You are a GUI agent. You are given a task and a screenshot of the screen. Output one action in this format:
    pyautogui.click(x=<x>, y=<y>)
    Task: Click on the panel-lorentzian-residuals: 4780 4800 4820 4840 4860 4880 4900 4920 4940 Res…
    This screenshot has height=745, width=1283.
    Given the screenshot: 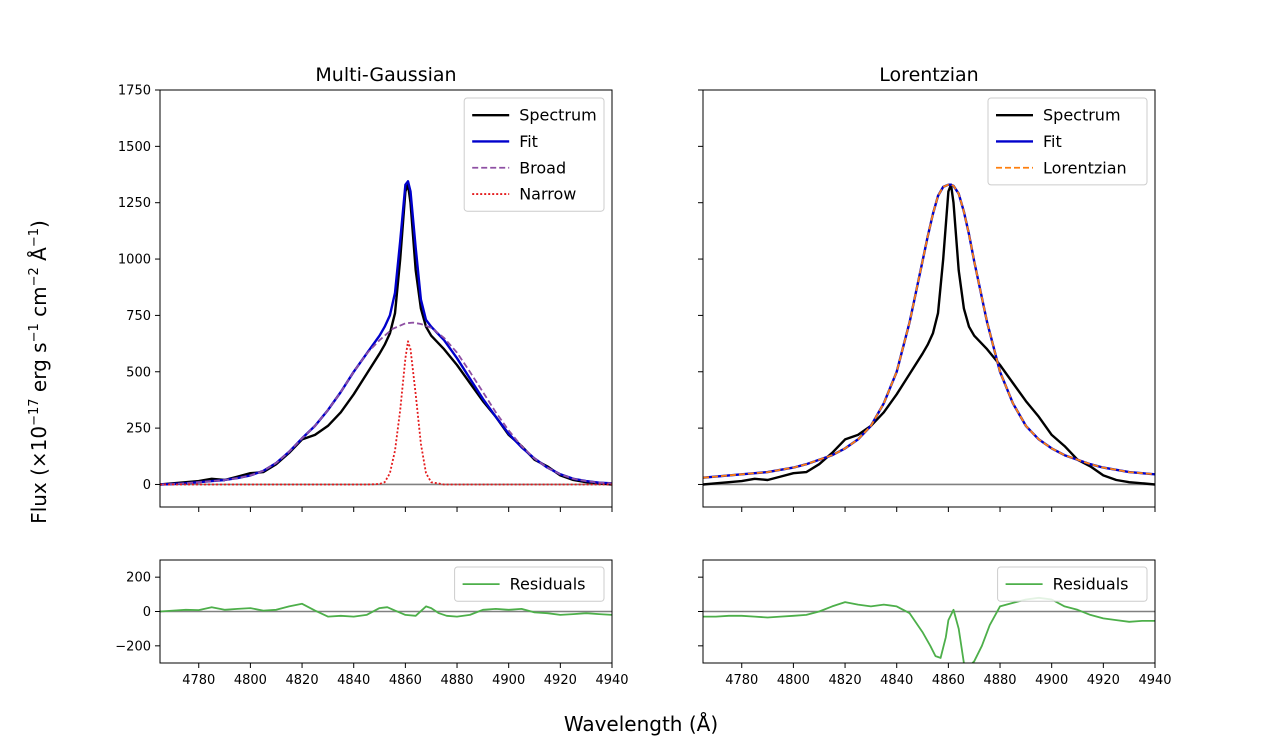 What is the action you would take?
    pyautogui.click(x=935, y=623)
    